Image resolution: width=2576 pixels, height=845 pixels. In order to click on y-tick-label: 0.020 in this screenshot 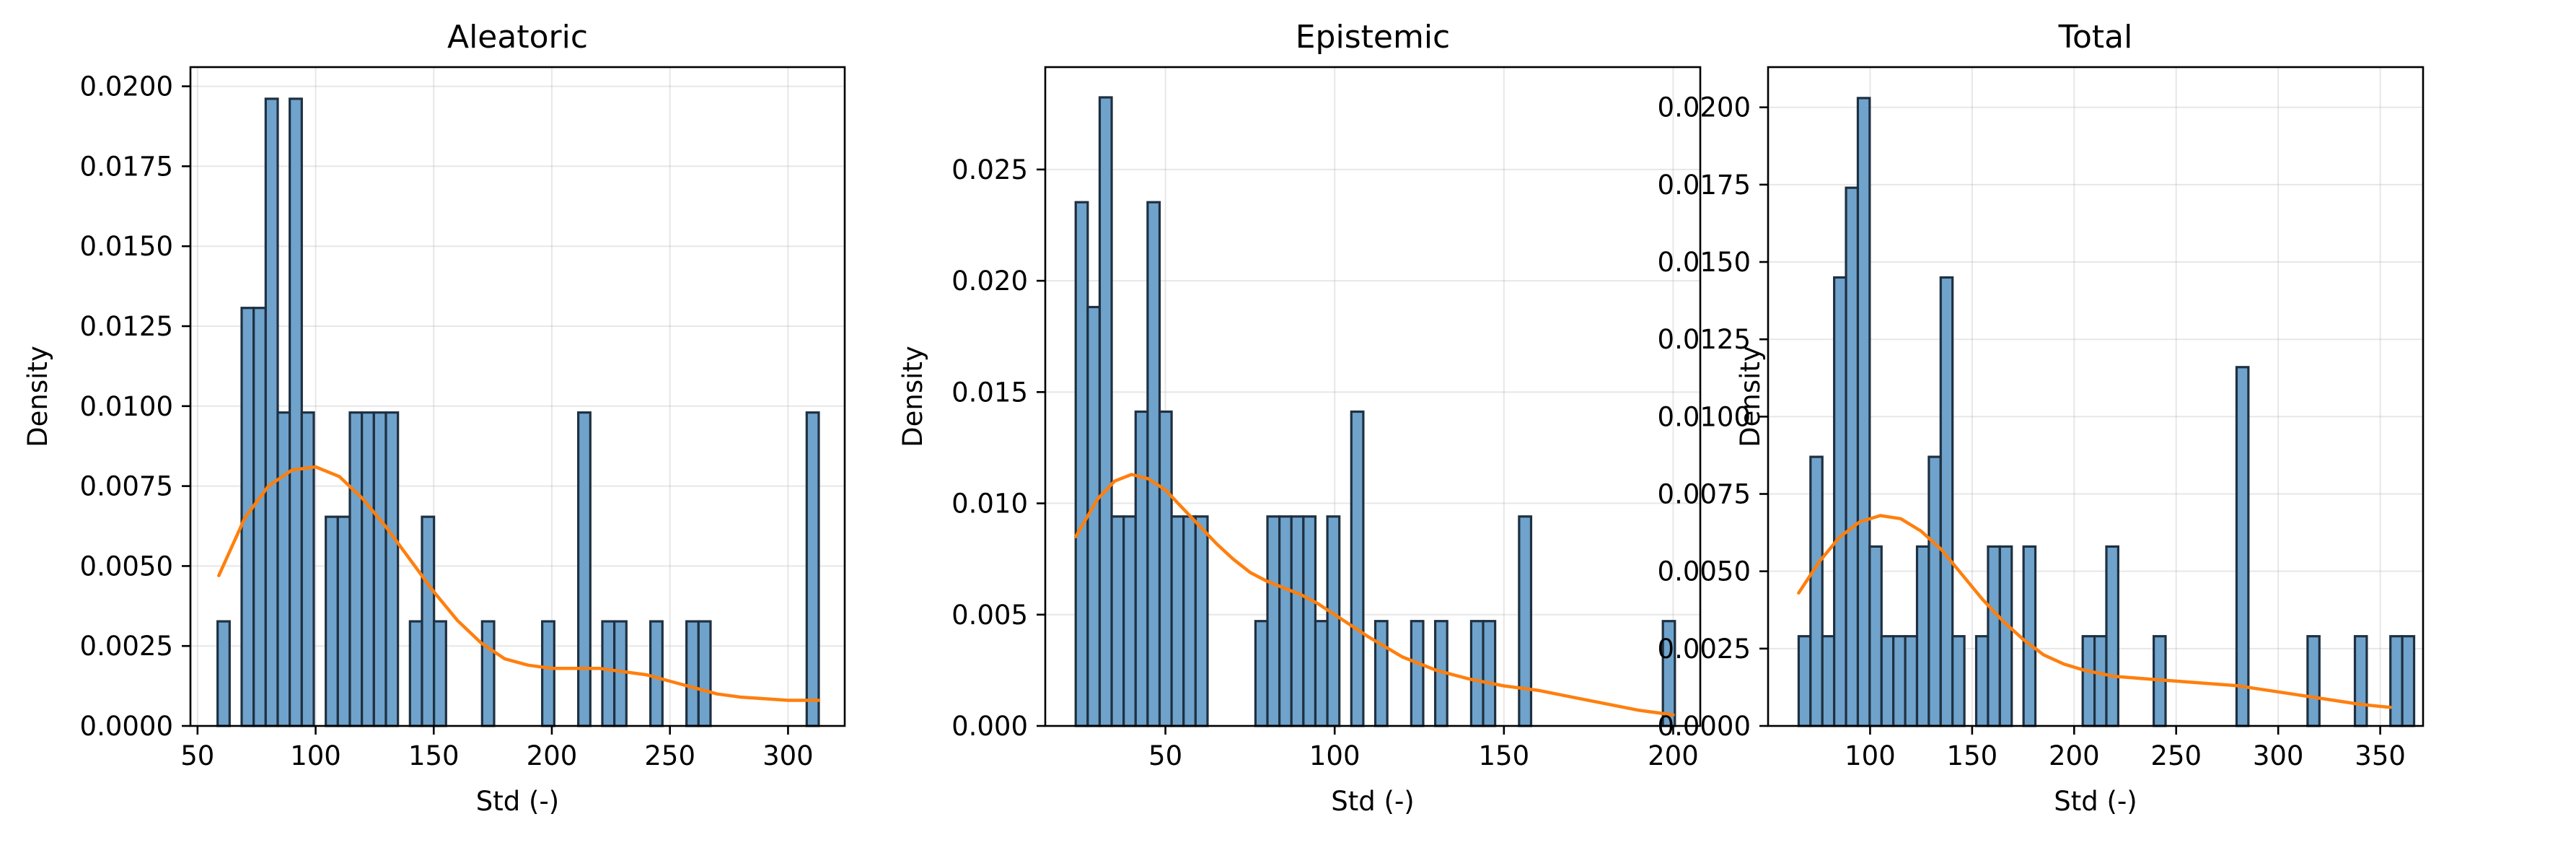, I will do `click(989, 281)`.